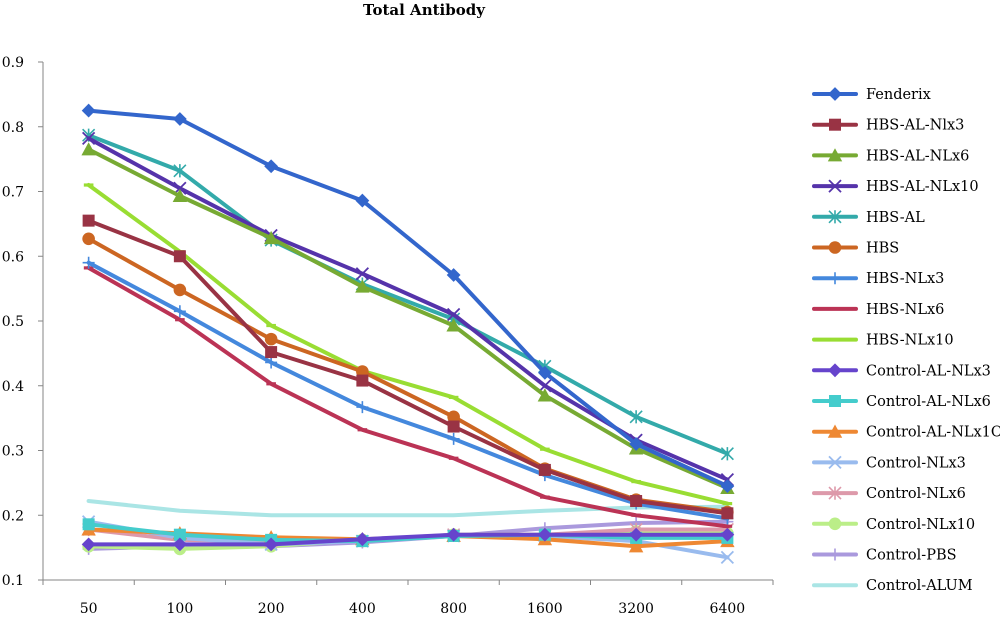 The height and width of the screenshot is (620, 1000). What do you see at coordinates (920, 525) in the screenshot?
I see `legend-label: Control-NLx10` at bounding box center [920, 525].